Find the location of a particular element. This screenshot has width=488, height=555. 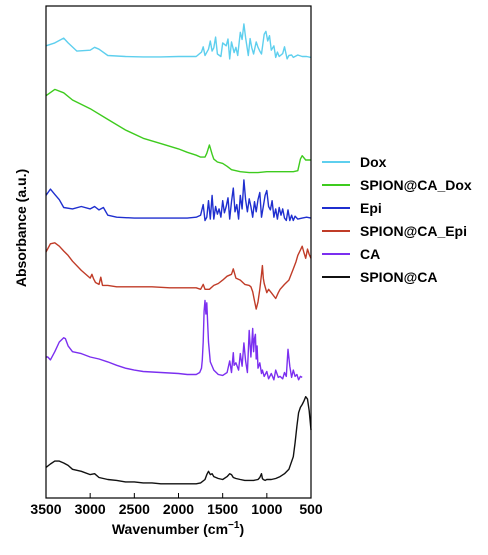

legend-label-ca: CA is located at coordinates (370, 254).